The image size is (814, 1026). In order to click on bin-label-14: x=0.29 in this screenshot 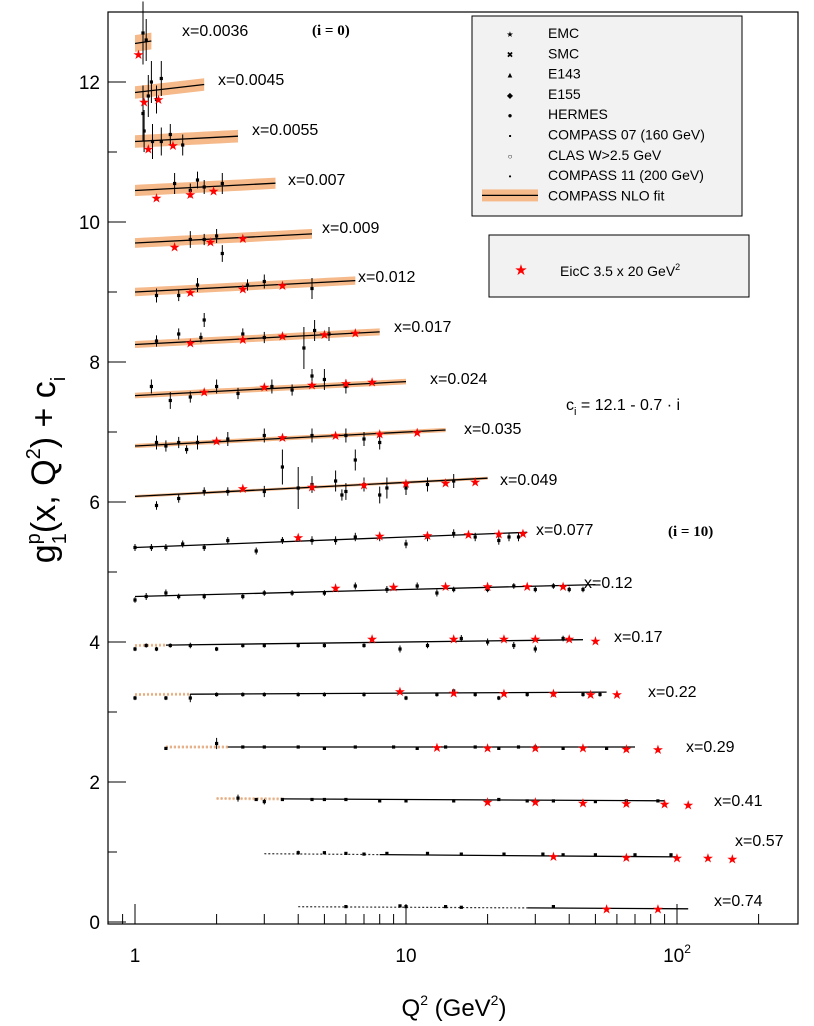, I will do `click(710, 747)`.